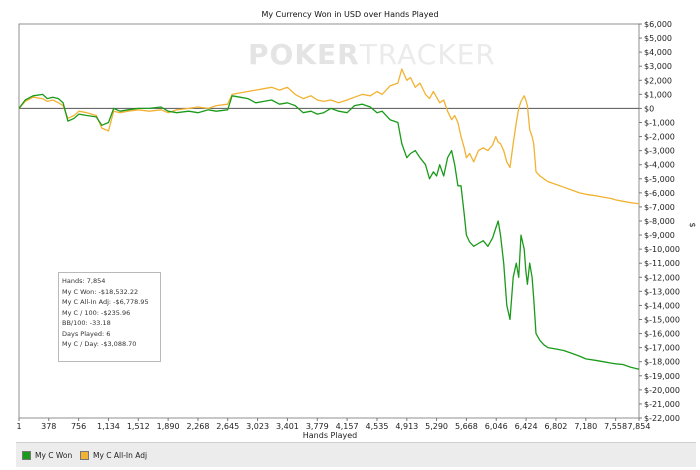 The image size is (700, 470). Describe the element at coordinates (18, 426) in the screenshot. I see `x-tick-label: 1` at that location.